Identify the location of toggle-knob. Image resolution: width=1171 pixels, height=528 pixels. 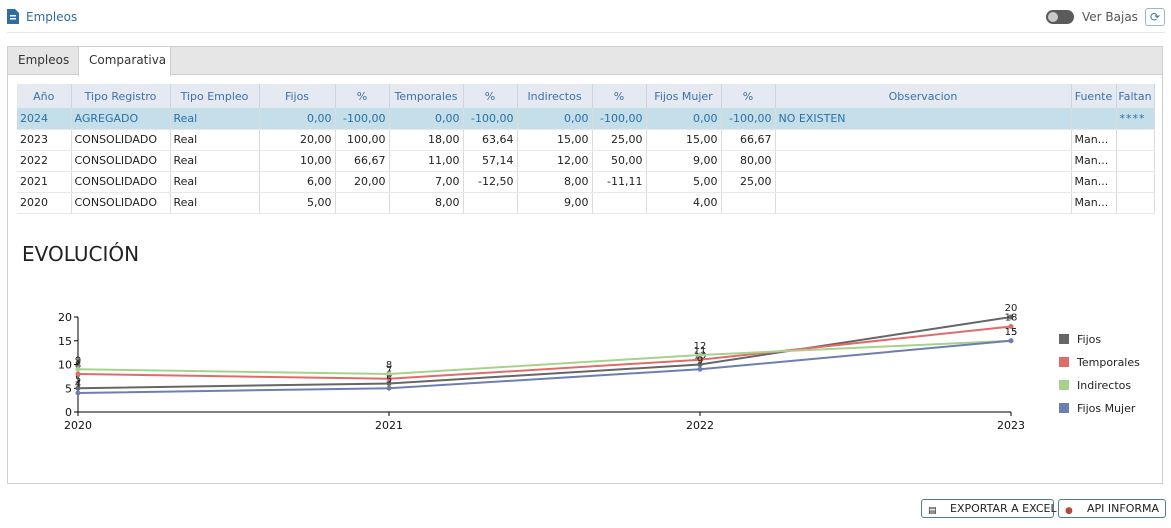
(1053, 17).